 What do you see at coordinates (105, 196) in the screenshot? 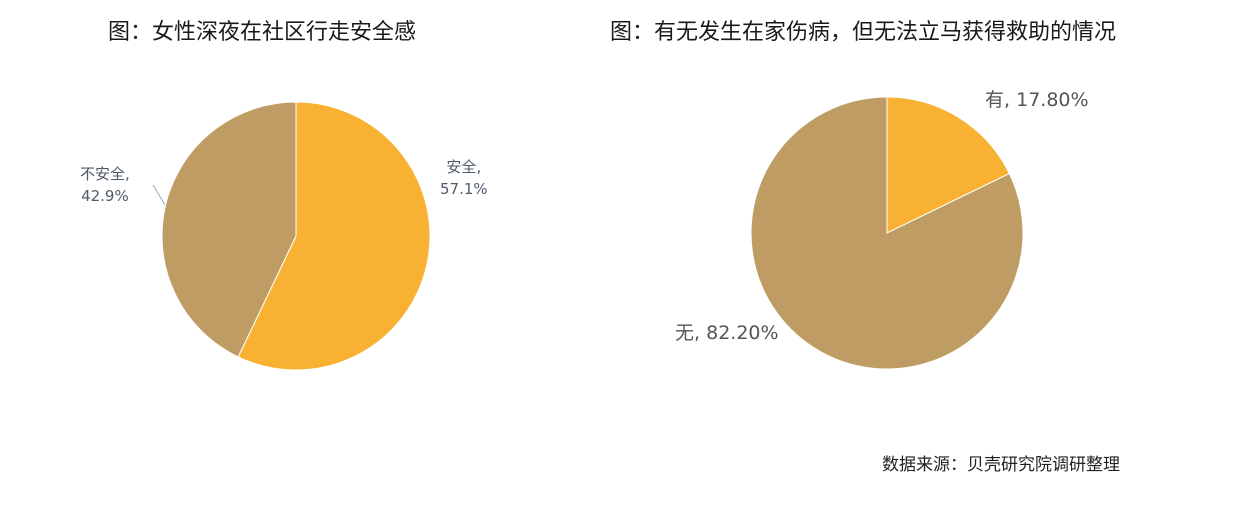
I see `slice-label-unsafe-value: 42.9%` at bounding box center [105, 196].